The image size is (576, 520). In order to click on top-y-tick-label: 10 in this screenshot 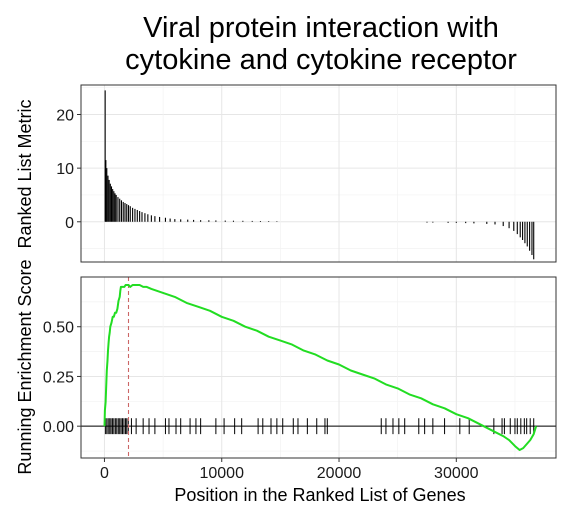, I will do `click(65, 169)`.